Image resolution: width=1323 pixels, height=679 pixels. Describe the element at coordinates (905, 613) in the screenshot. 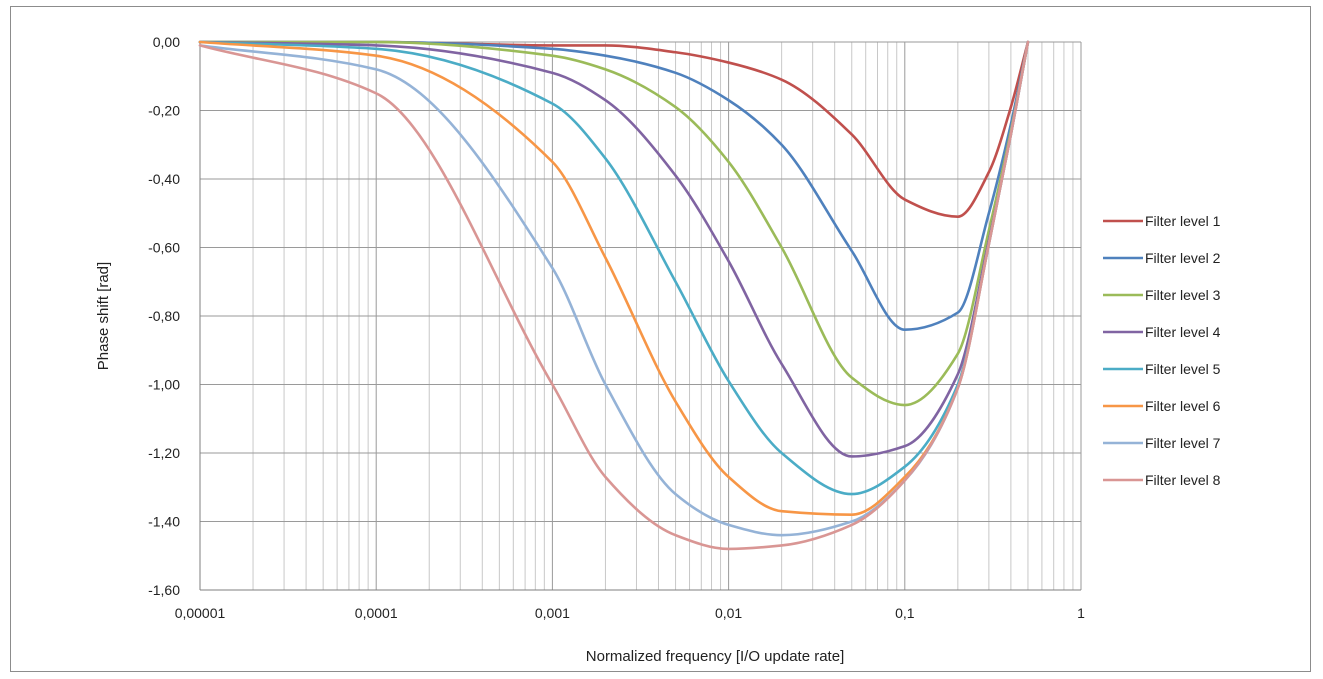

I see `x-tick-label: 0,1` at that location.